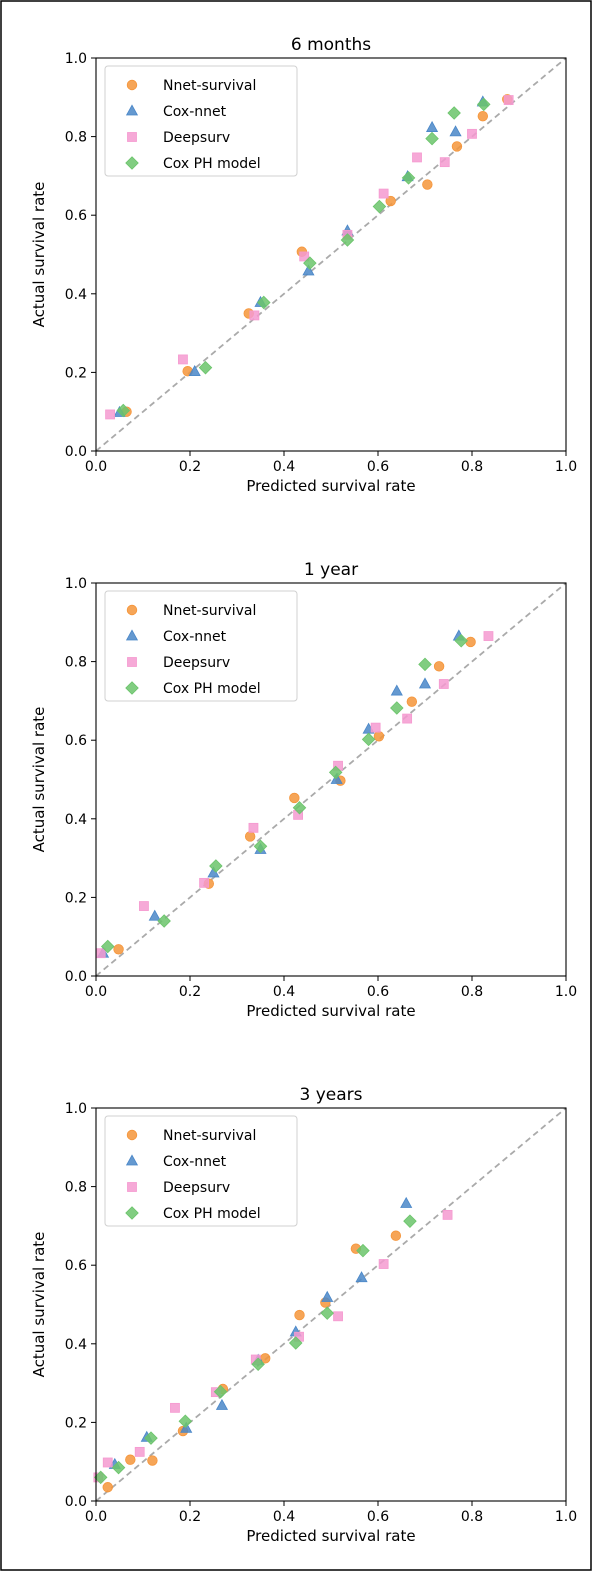  Describe the element at coordinates (330, 1095) in the screenshot. I see `chart-title: 3 years` at that location.